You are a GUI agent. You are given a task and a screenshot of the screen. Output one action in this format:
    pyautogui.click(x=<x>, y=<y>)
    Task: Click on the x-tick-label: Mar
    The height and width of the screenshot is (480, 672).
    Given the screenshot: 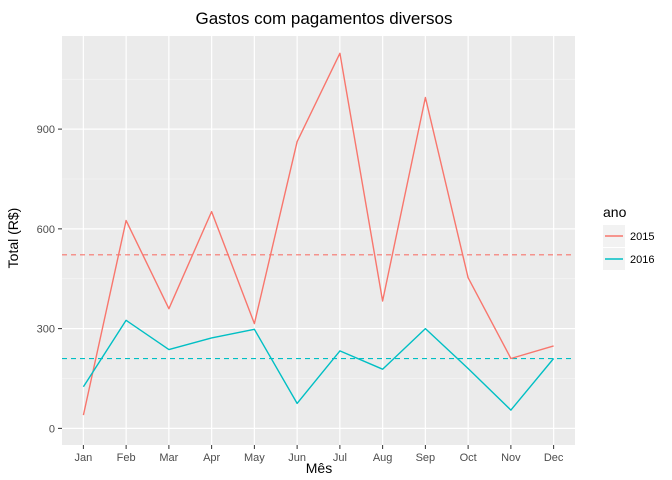 What is the action you would take?
    pyautogui.click(x=168, y=458)
    